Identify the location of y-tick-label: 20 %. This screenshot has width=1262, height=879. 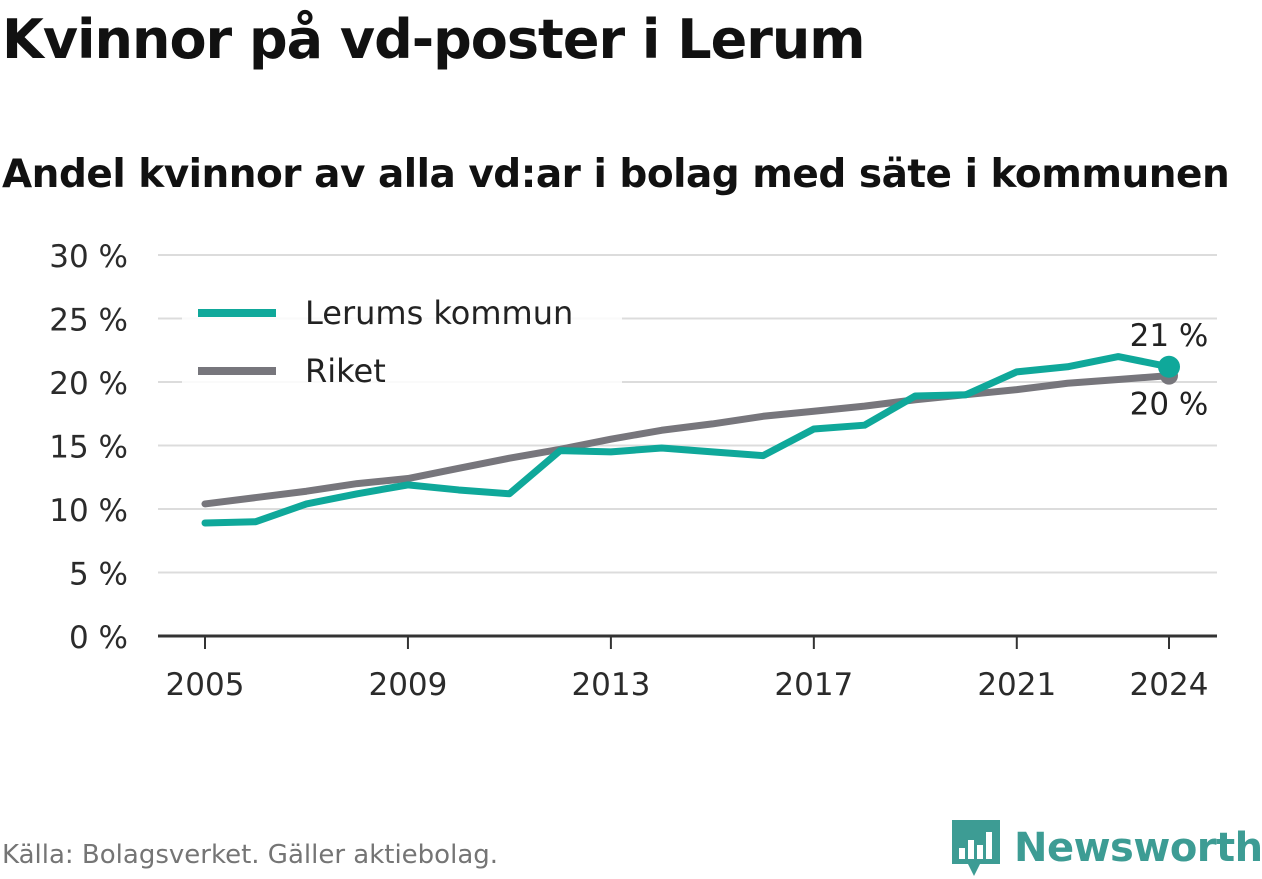
(88, 384).